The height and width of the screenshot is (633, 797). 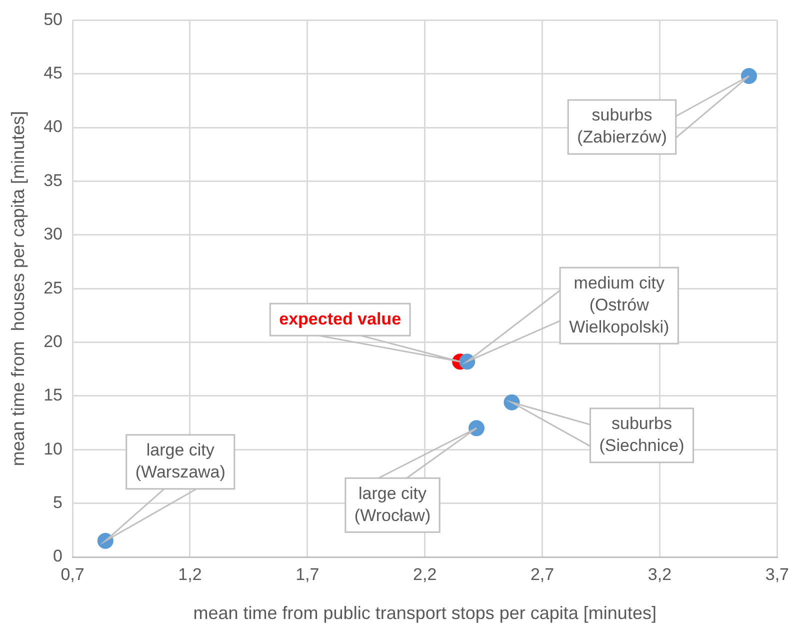 What do you see at coordinates (58, 556) in the screenshot?
I see `y-tick-label: 0` at bounding box center [58, 556].